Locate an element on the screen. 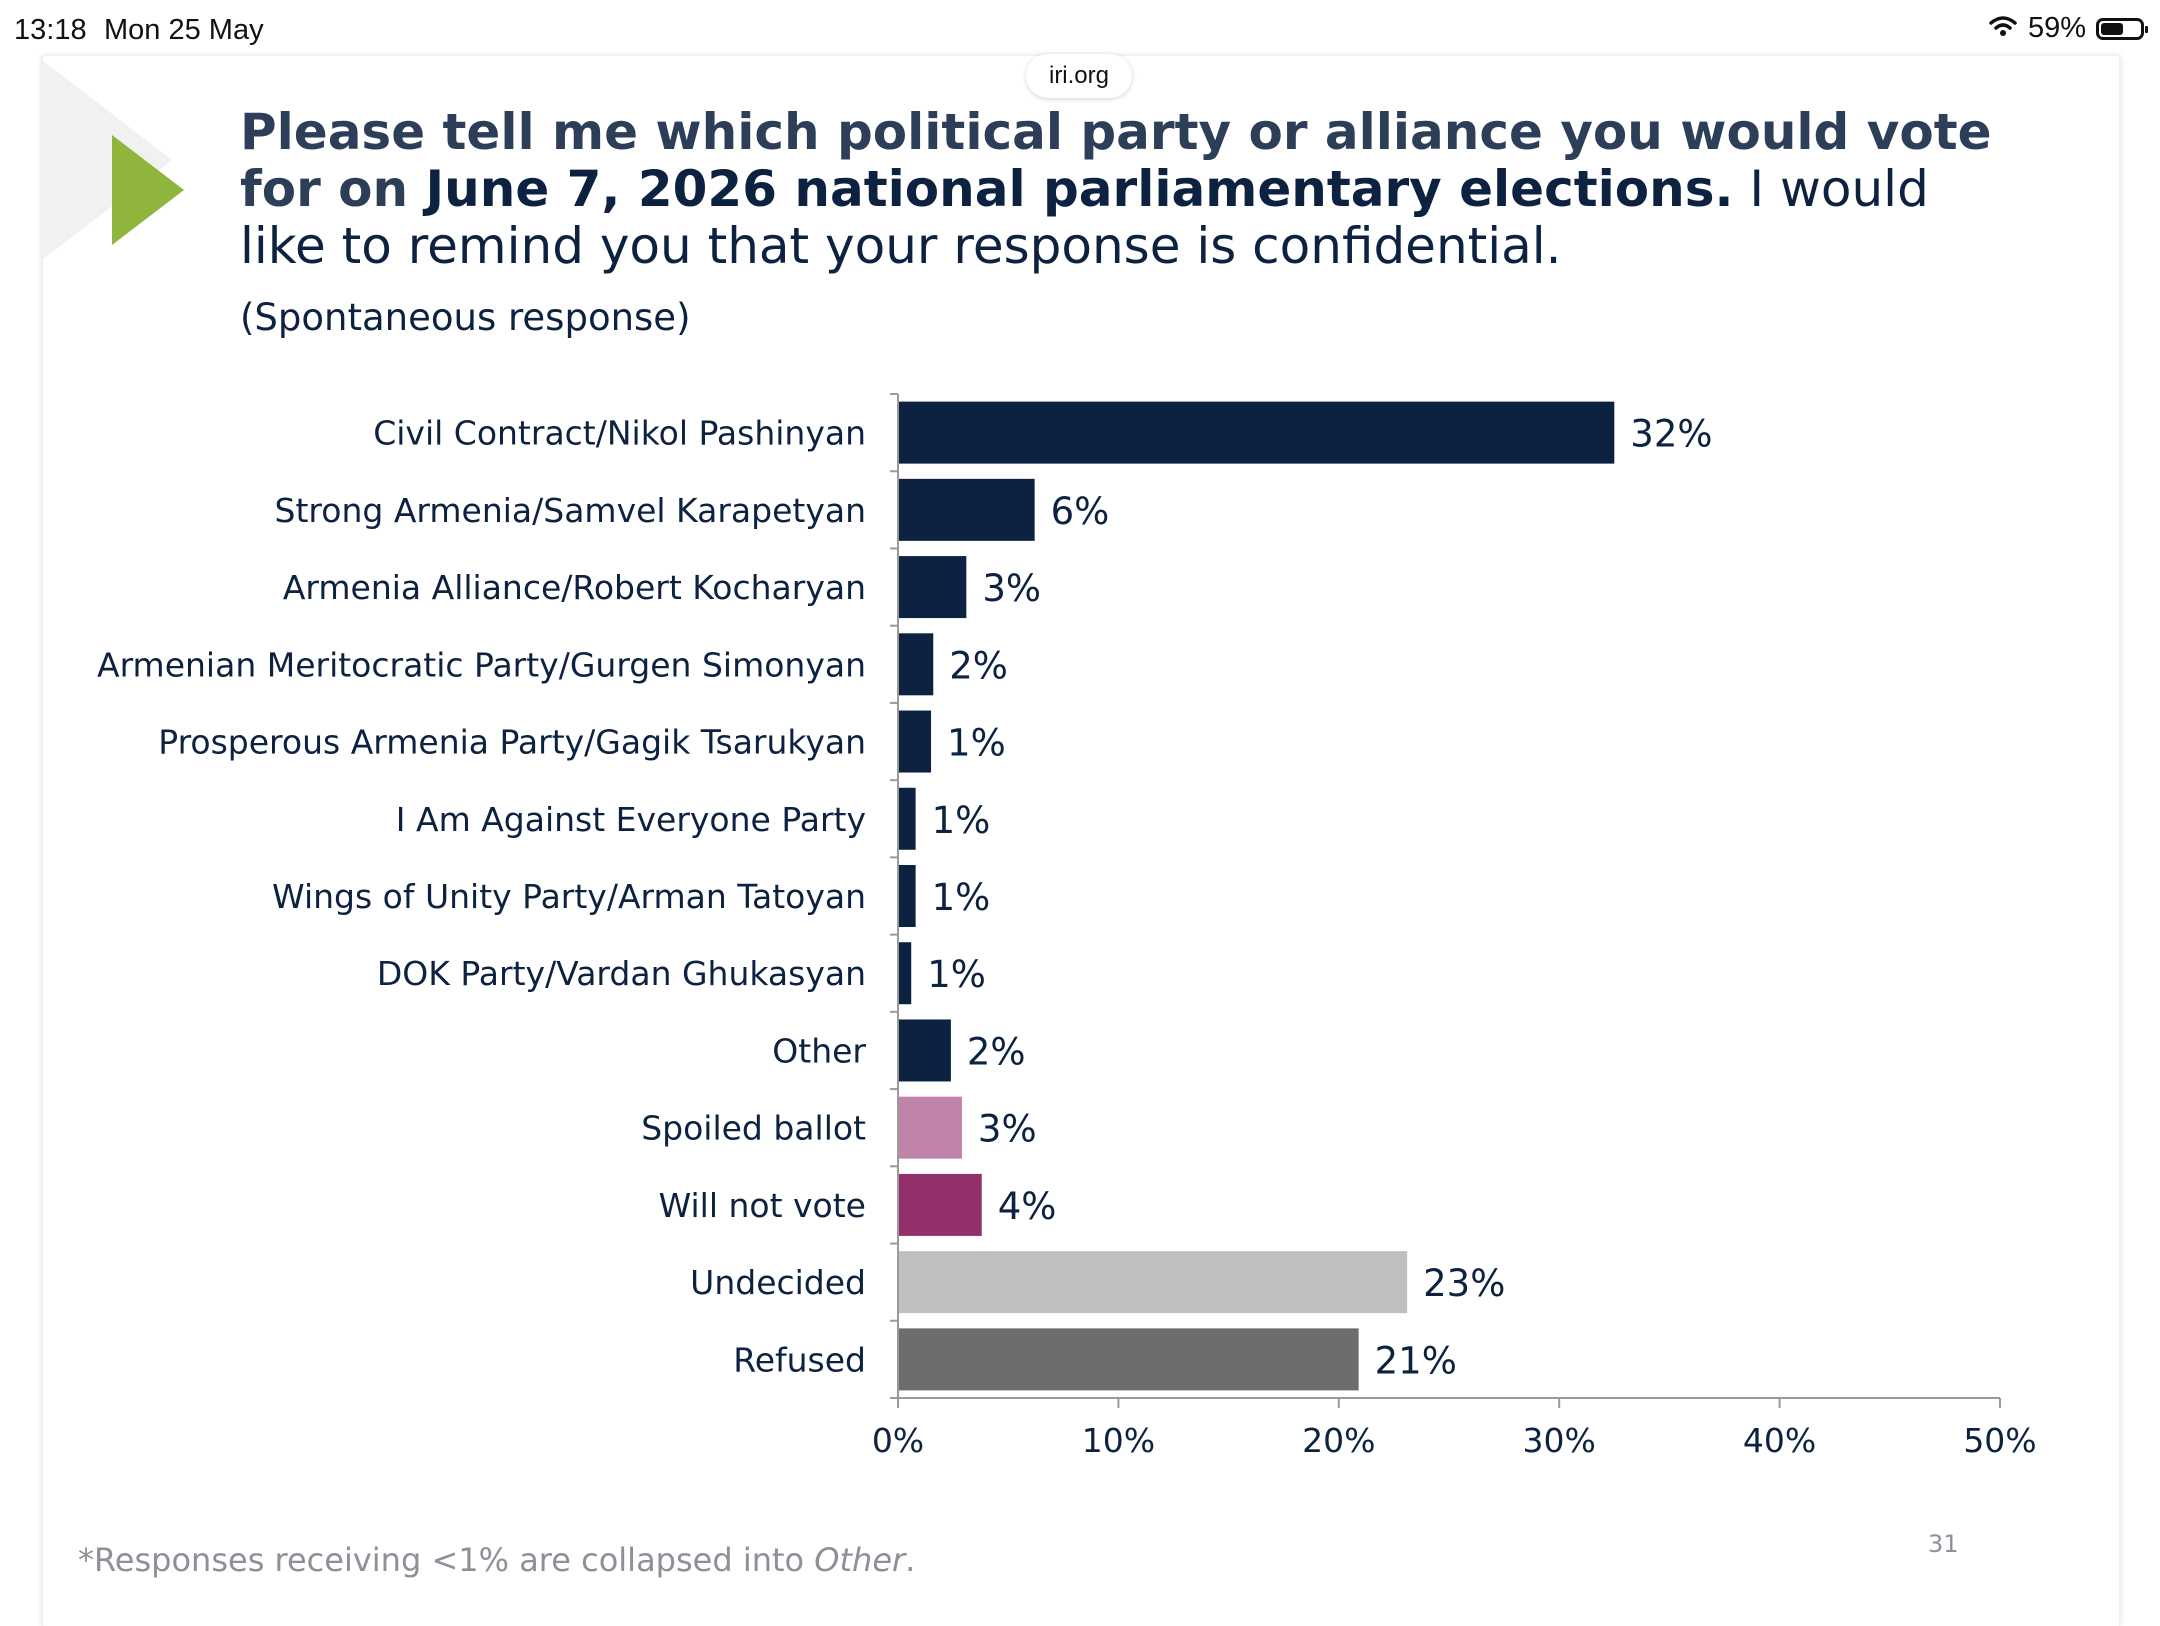  category-label: Wings of Unity Party/Arman Tatoyan is located at coordinates (569, 896).